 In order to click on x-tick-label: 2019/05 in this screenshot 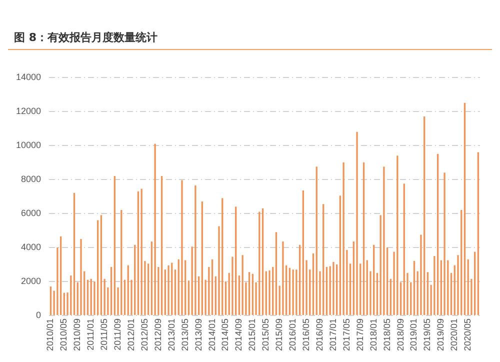, I will do `click(427, 335)`.